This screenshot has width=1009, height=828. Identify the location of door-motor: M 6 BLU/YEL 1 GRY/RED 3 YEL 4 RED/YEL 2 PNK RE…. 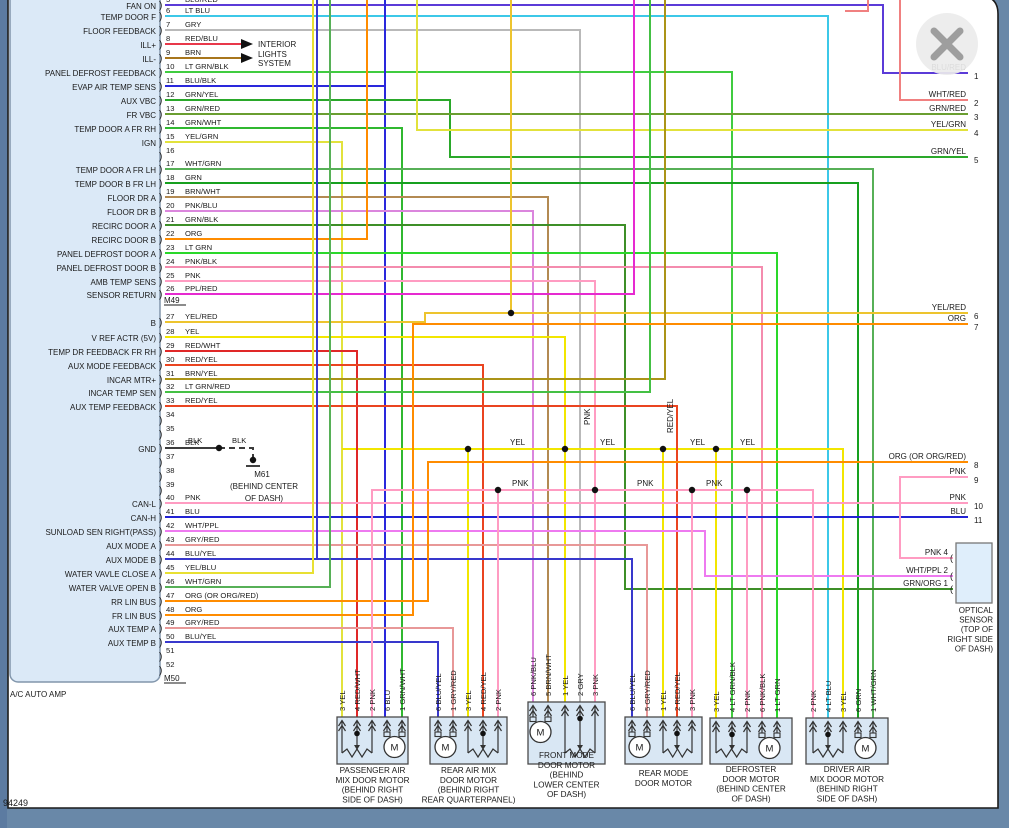
(469, 737).